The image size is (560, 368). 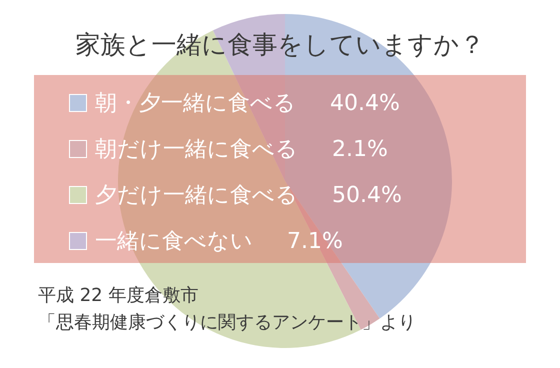 What do you see at coordinates (360, 149) in the screenshot?
I see `data-label: 2.1%` at bounding box center [360, 149].